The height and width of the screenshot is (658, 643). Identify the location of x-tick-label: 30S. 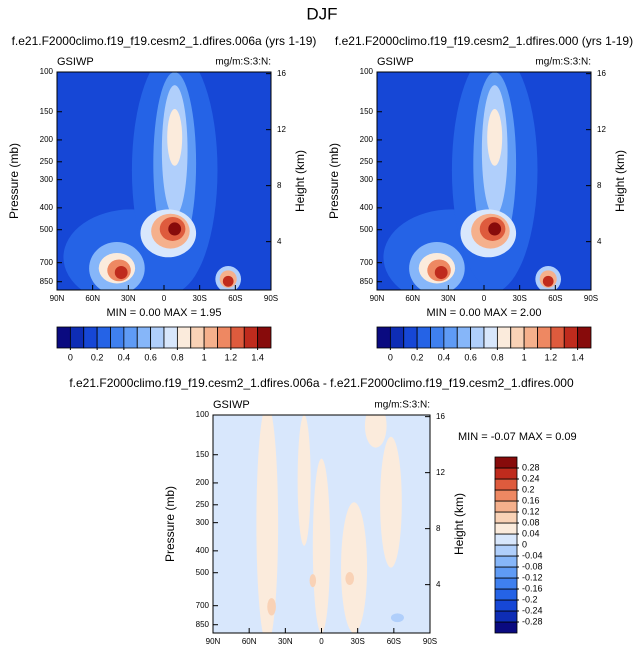
(200, 298).